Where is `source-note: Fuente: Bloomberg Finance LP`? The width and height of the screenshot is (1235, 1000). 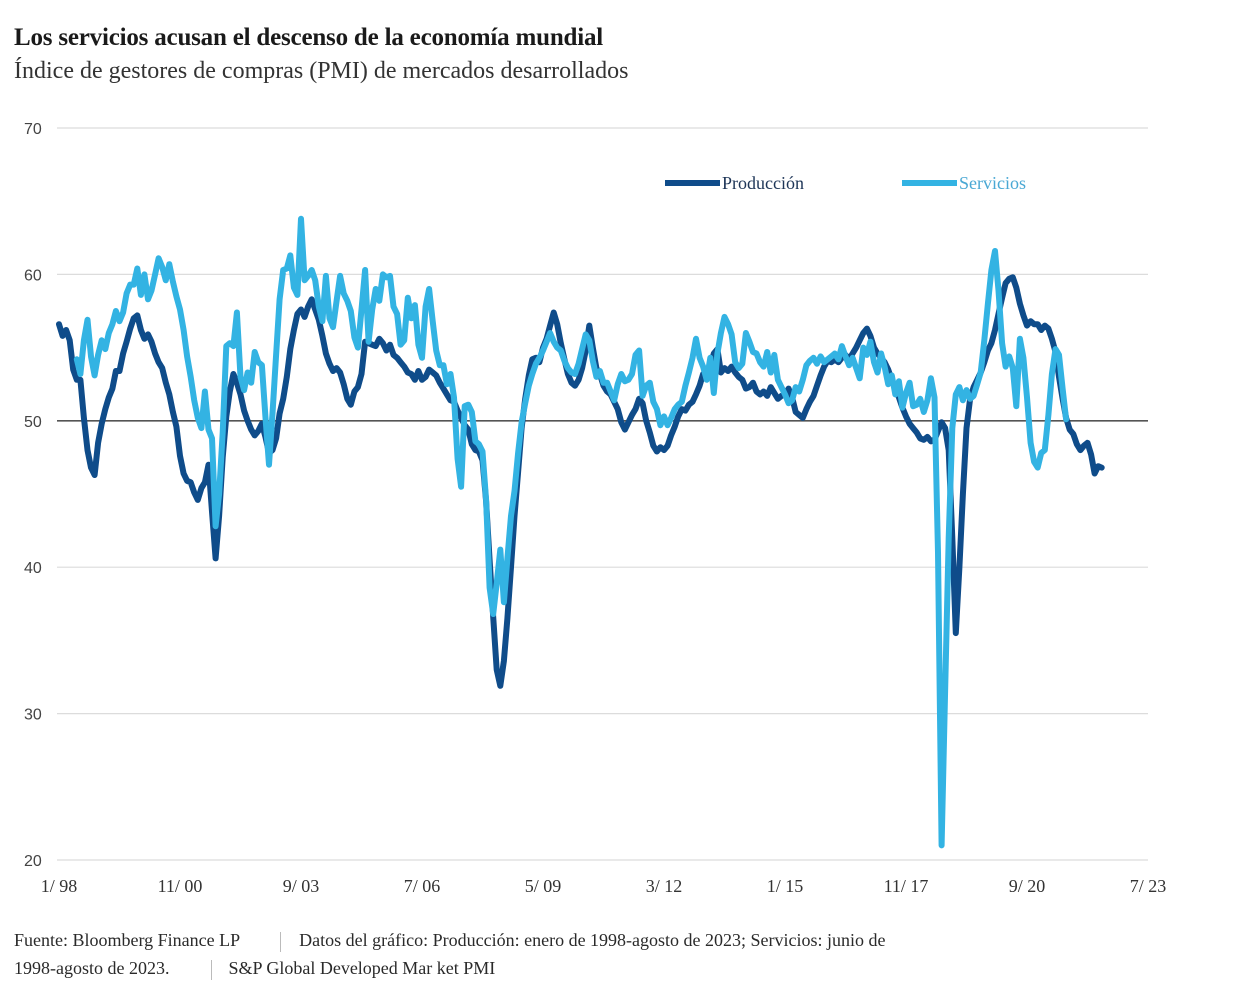
source-note: Fuente: Bloomberg Finance LP is located at coordinates (127, 940).